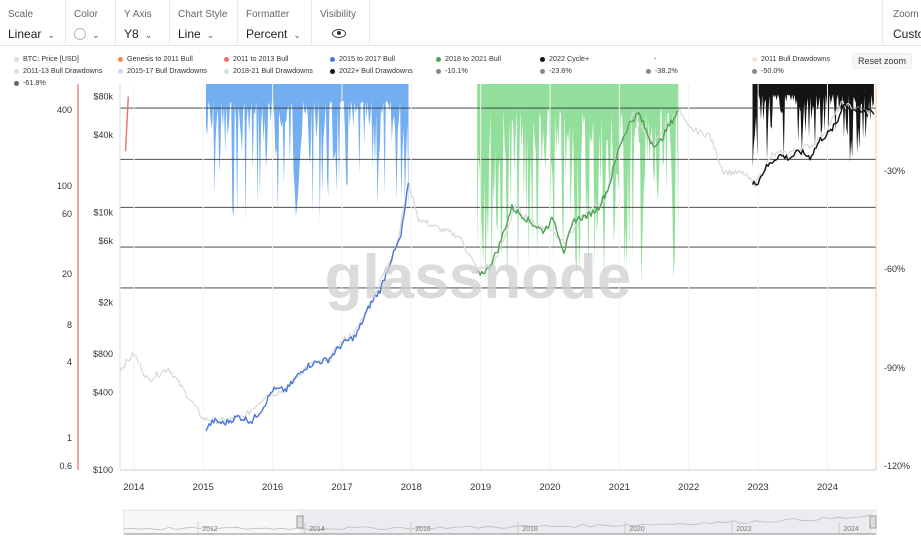  Describe the element at coordinates (791, 59) in the screenshot. I see `legend-item: 2011 Bull Drawdowns` at that location.